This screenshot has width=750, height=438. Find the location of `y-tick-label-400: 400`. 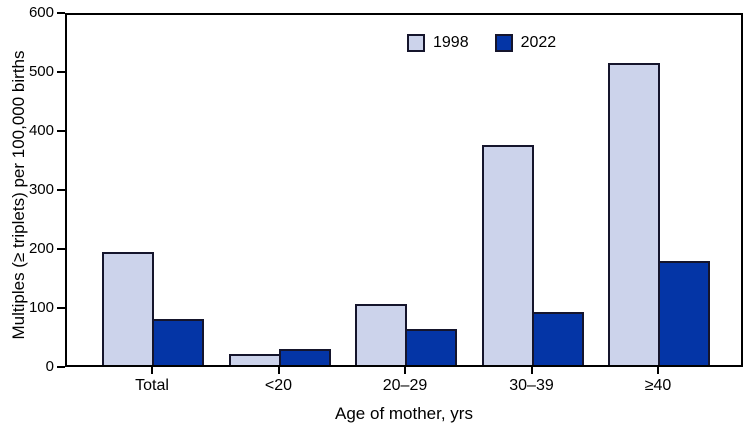

y-tick-label-400: 400 is located at coordinates (41, 130).